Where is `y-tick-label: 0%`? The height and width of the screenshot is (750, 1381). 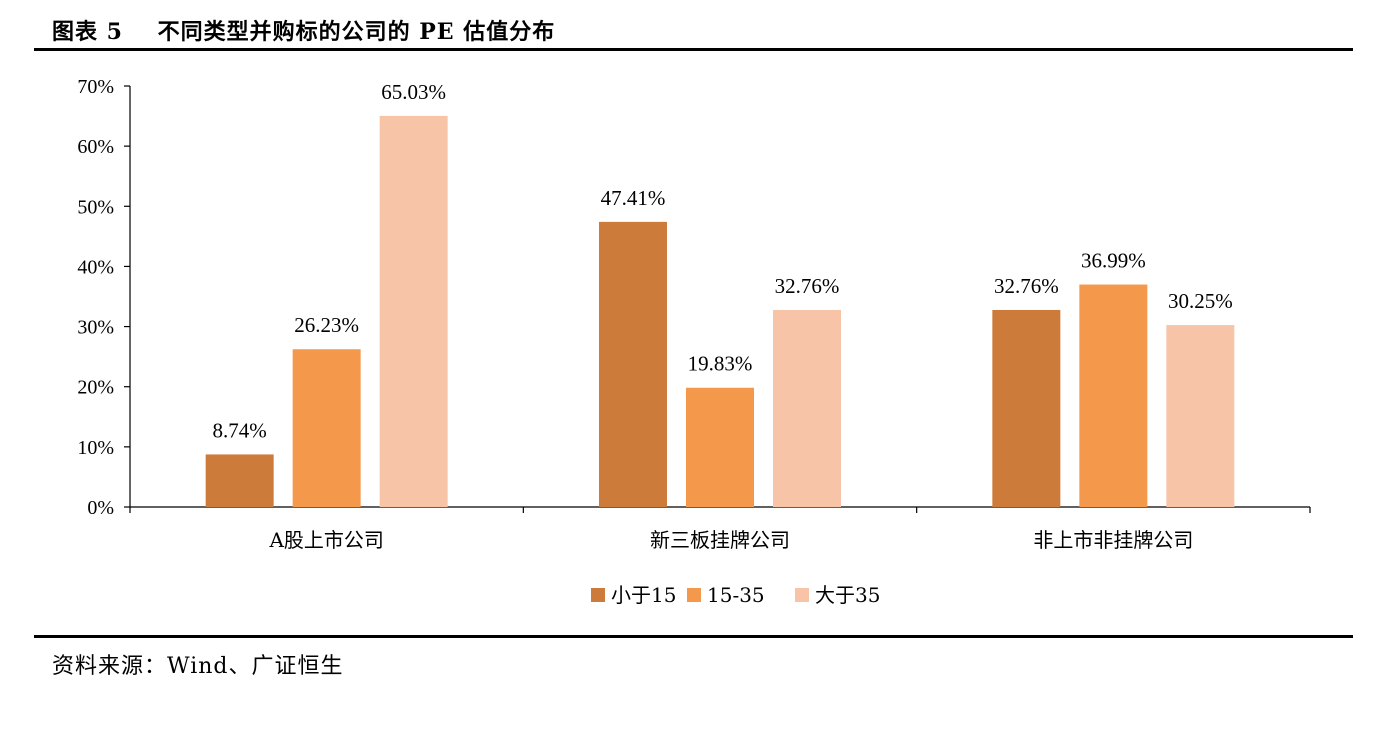
y-tick-label: 0% is located at coordinates (100, 508).